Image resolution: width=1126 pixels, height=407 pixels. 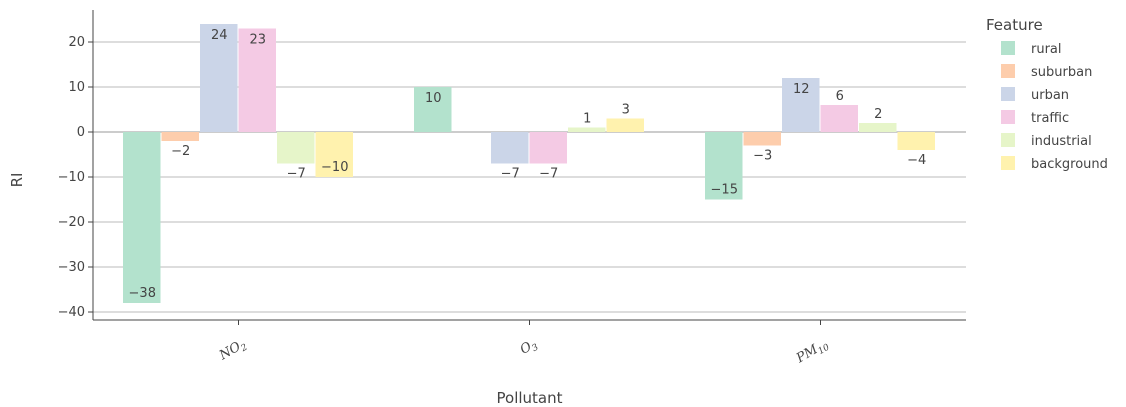 I want to click on legend-swatch-industrial, so click(x=1008, y=140).